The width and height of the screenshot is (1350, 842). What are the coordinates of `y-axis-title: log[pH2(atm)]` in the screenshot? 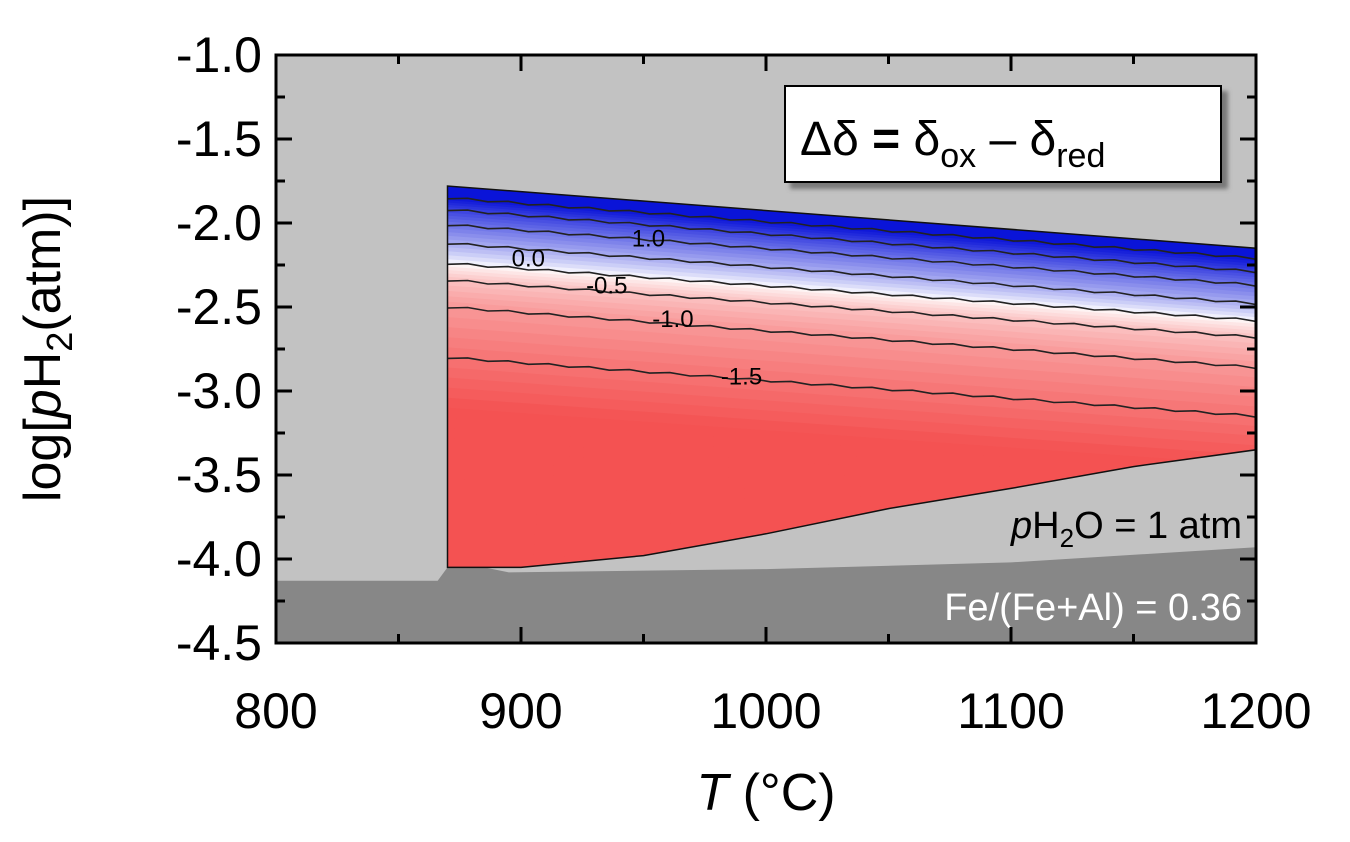 It's located at (47, 349).